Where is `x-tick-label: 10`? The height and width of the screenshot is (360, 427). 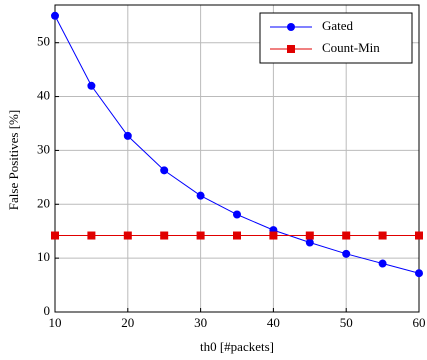 x-tick-label: 10 is located at coordinates (55, 322).